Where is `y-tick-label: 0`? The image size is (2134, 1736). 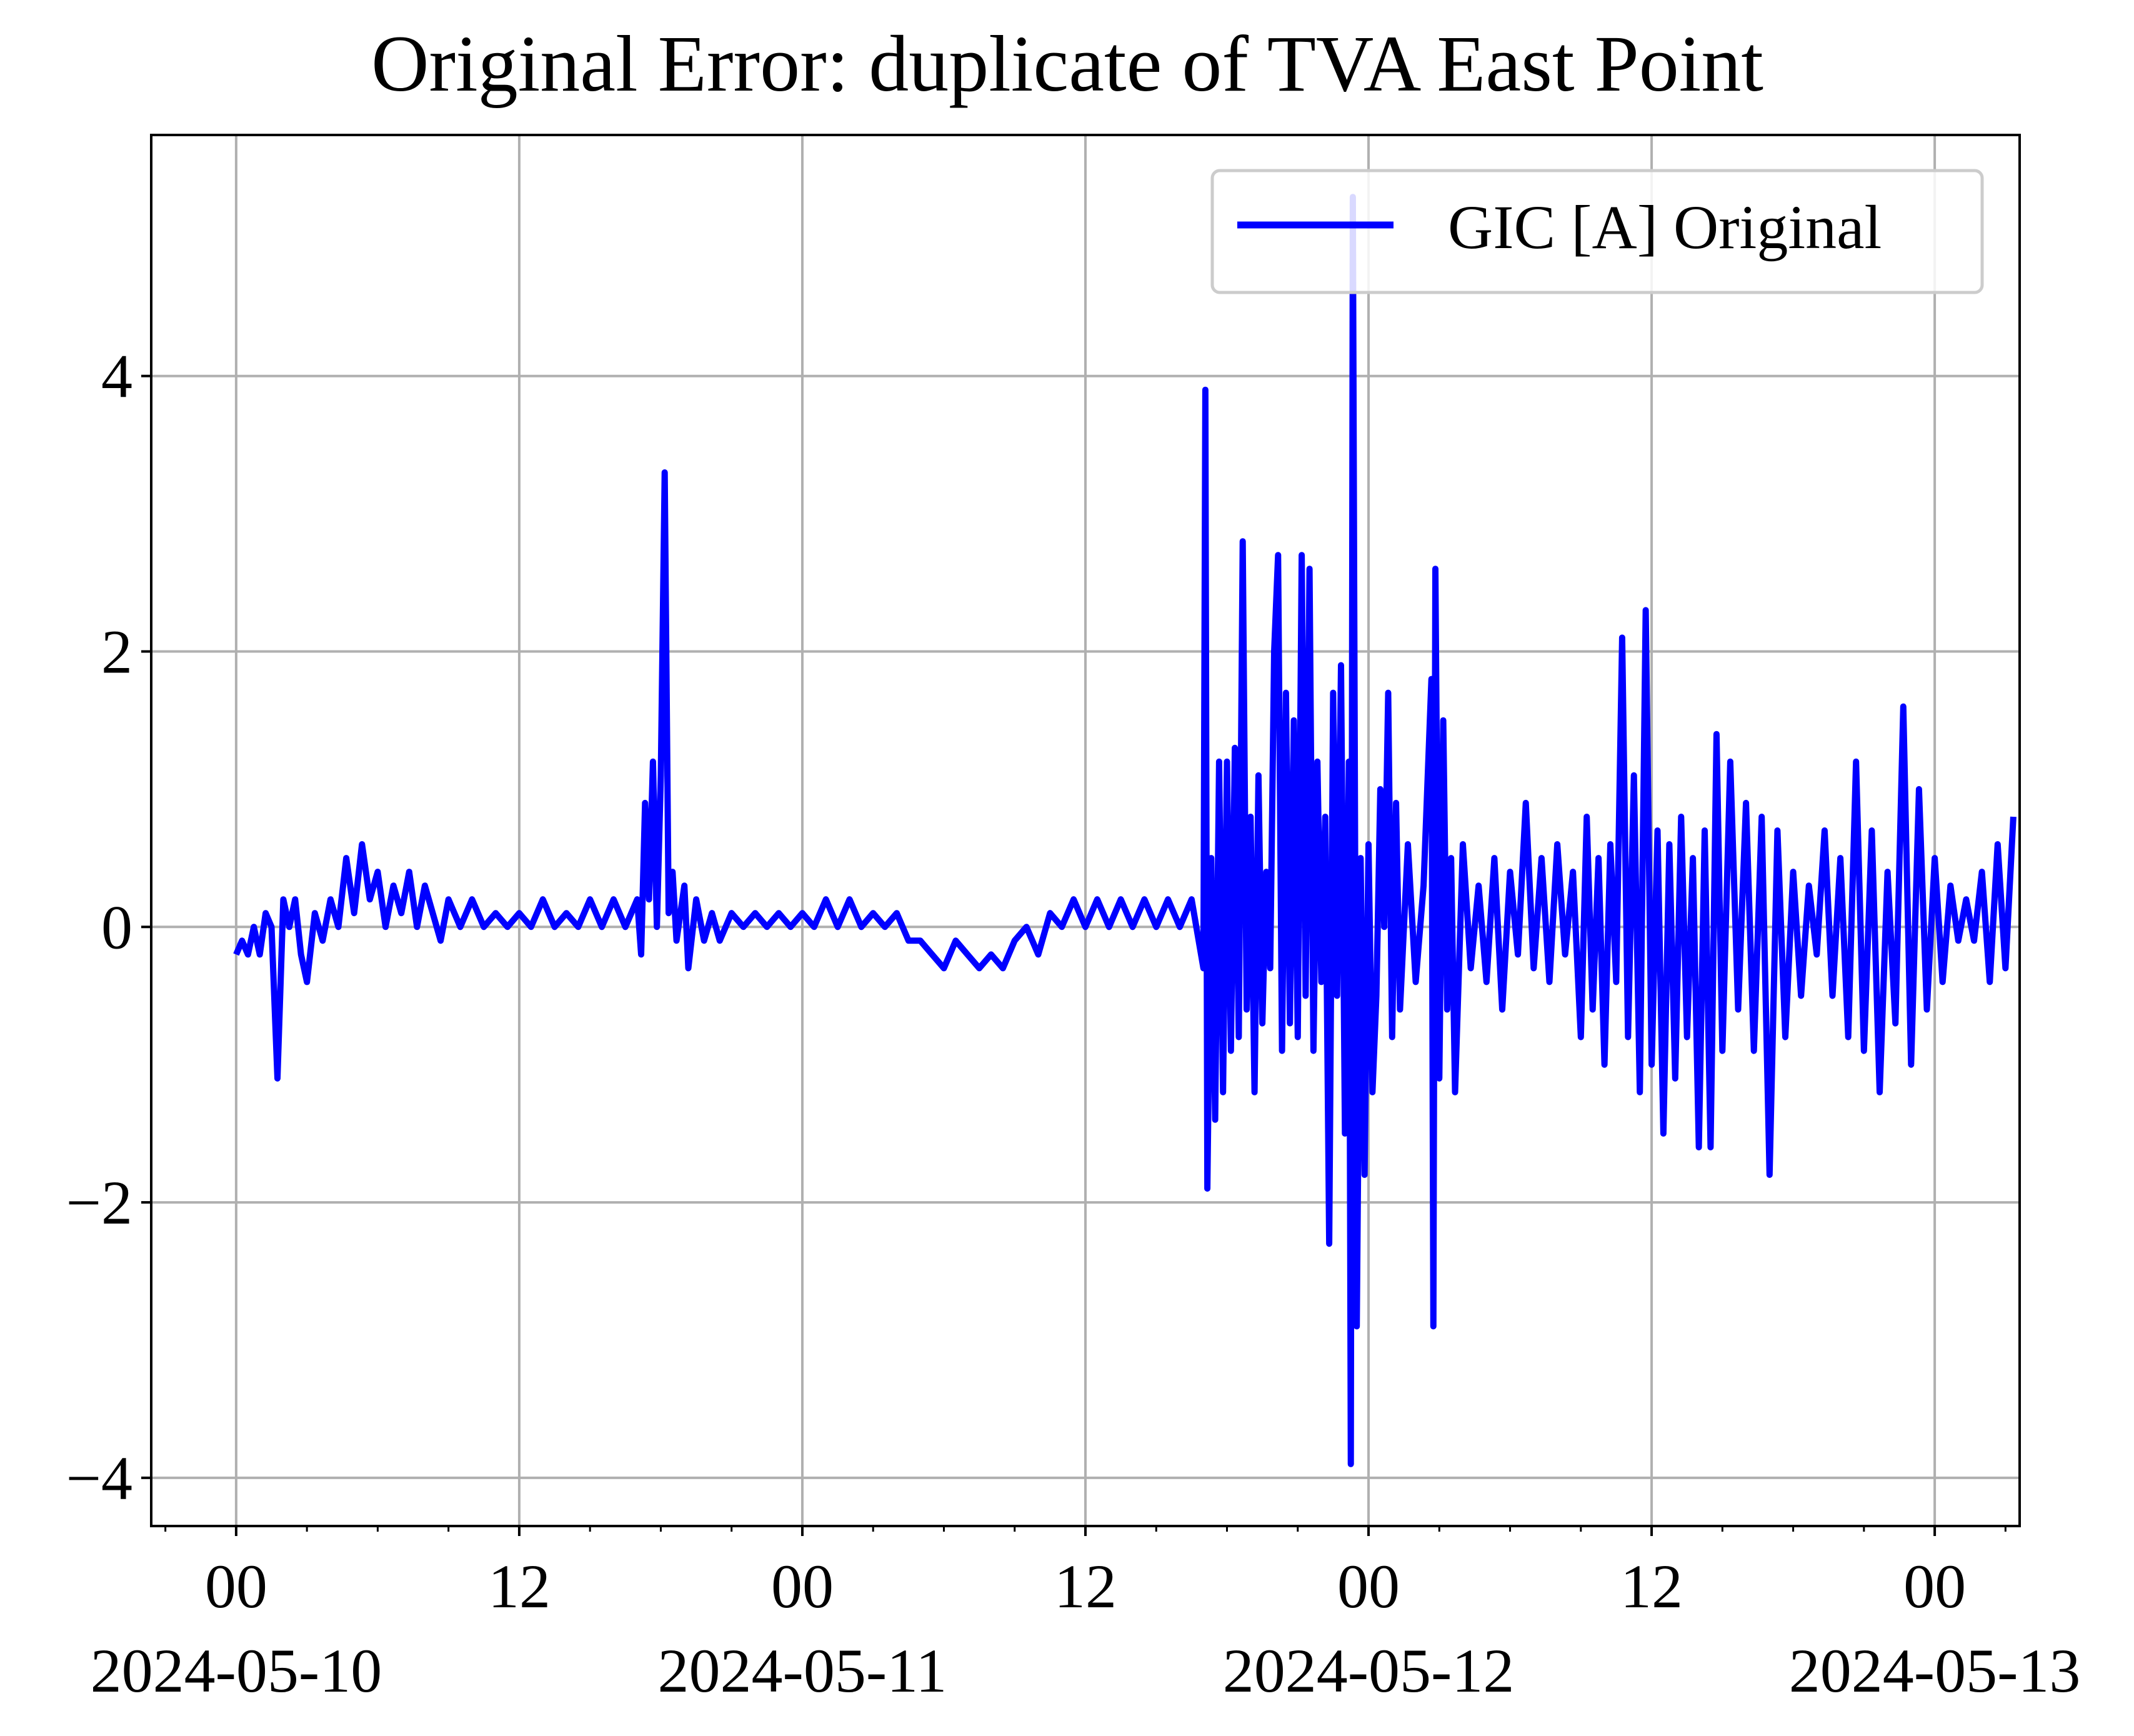
y-tick-label: 0 is located at coordinates (116, 927).